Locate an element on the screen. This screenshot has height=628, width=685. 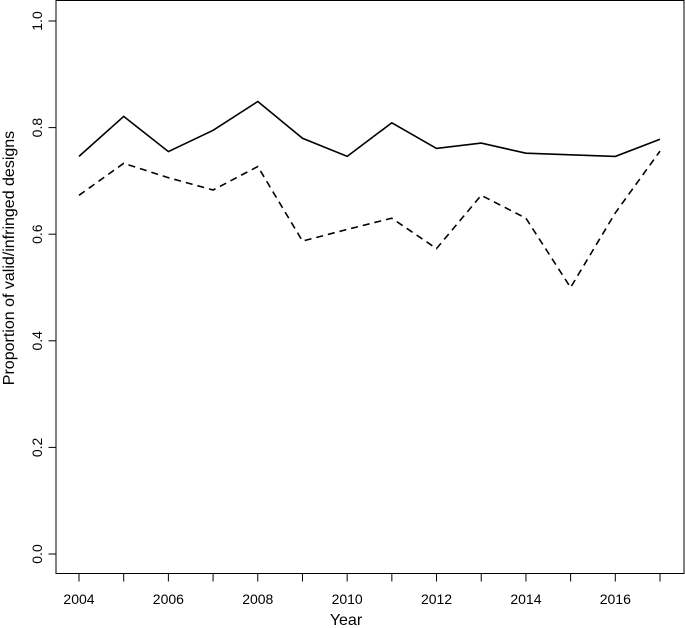
x-tick-label: 2008 is located at coordinates (257, 599).